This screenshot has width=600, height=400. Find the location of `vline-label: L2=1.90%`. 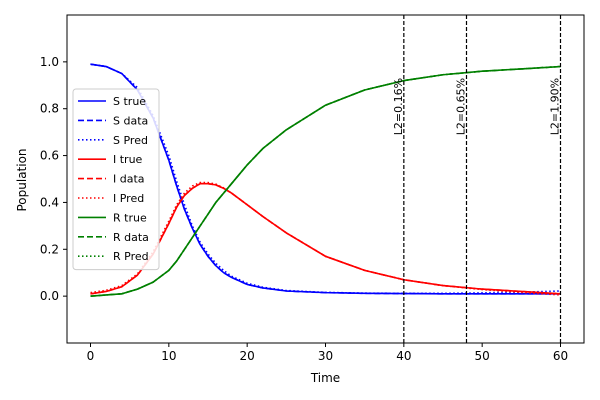

vline-label: L2=1.90% is located at coordinates (555, 106).